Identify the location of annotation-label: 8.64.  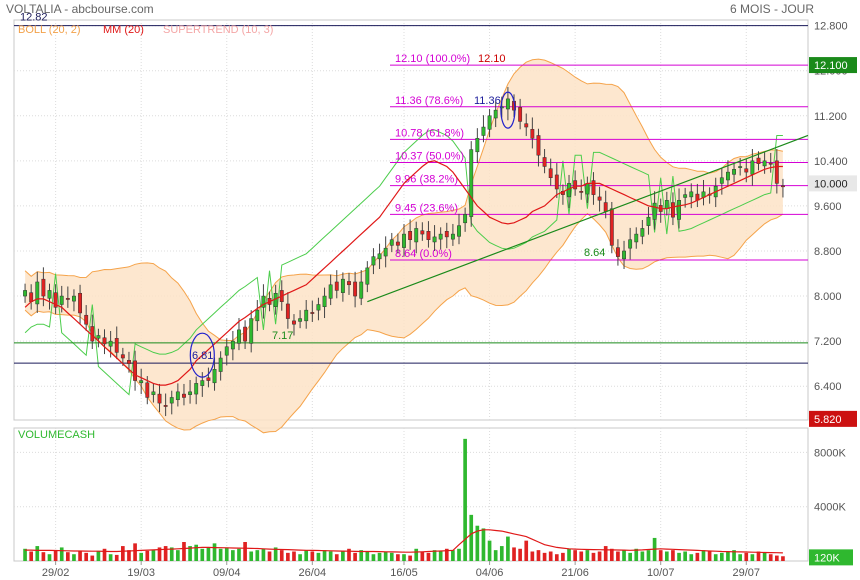
(594, 253).